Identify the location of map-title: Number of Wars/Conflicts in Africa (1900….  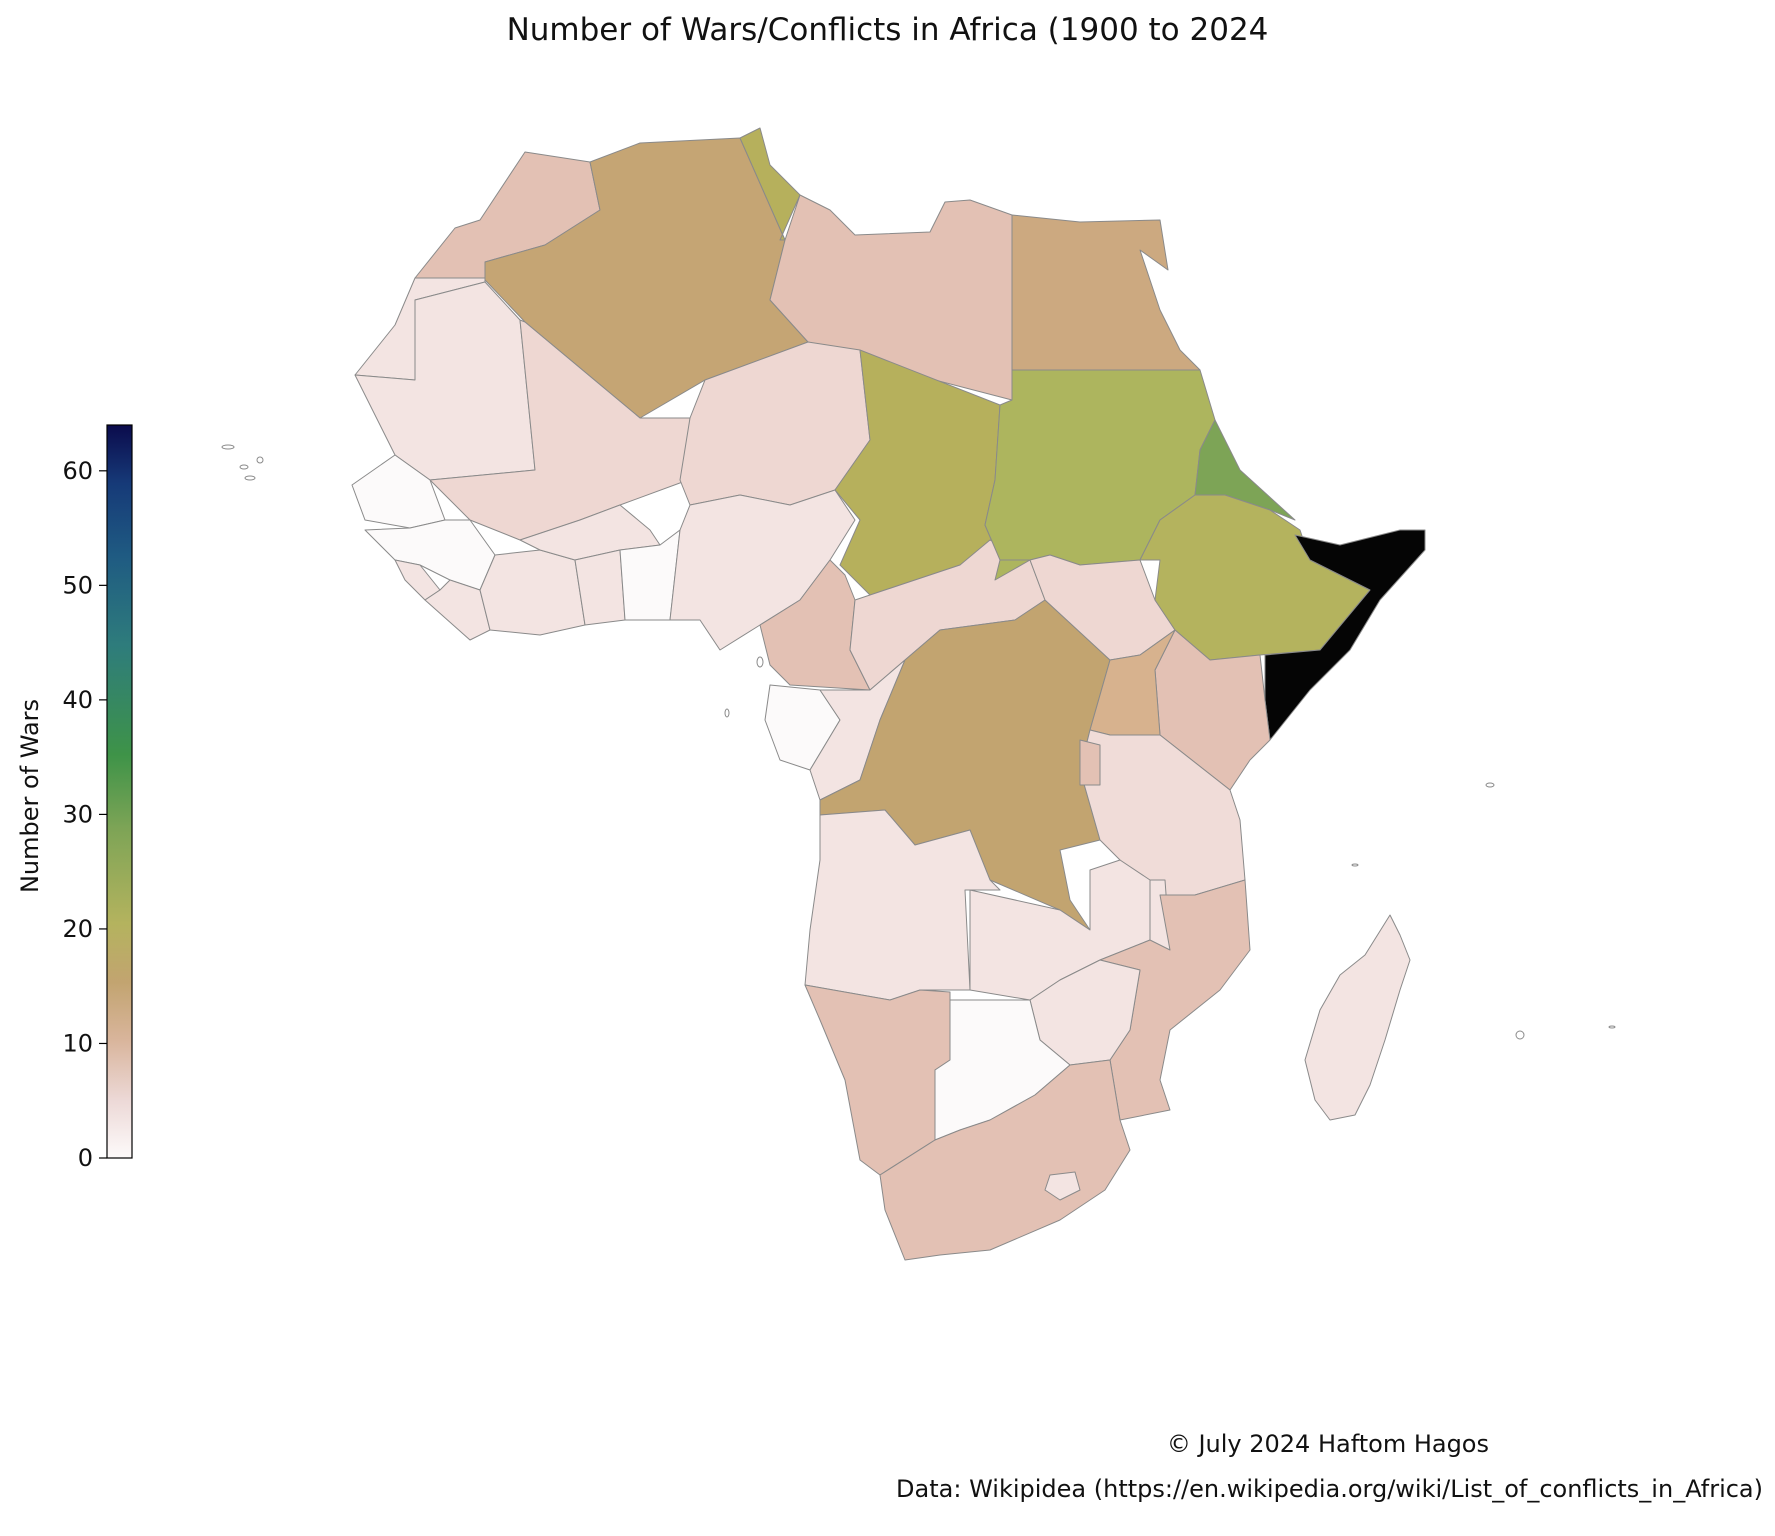
(887, 30).